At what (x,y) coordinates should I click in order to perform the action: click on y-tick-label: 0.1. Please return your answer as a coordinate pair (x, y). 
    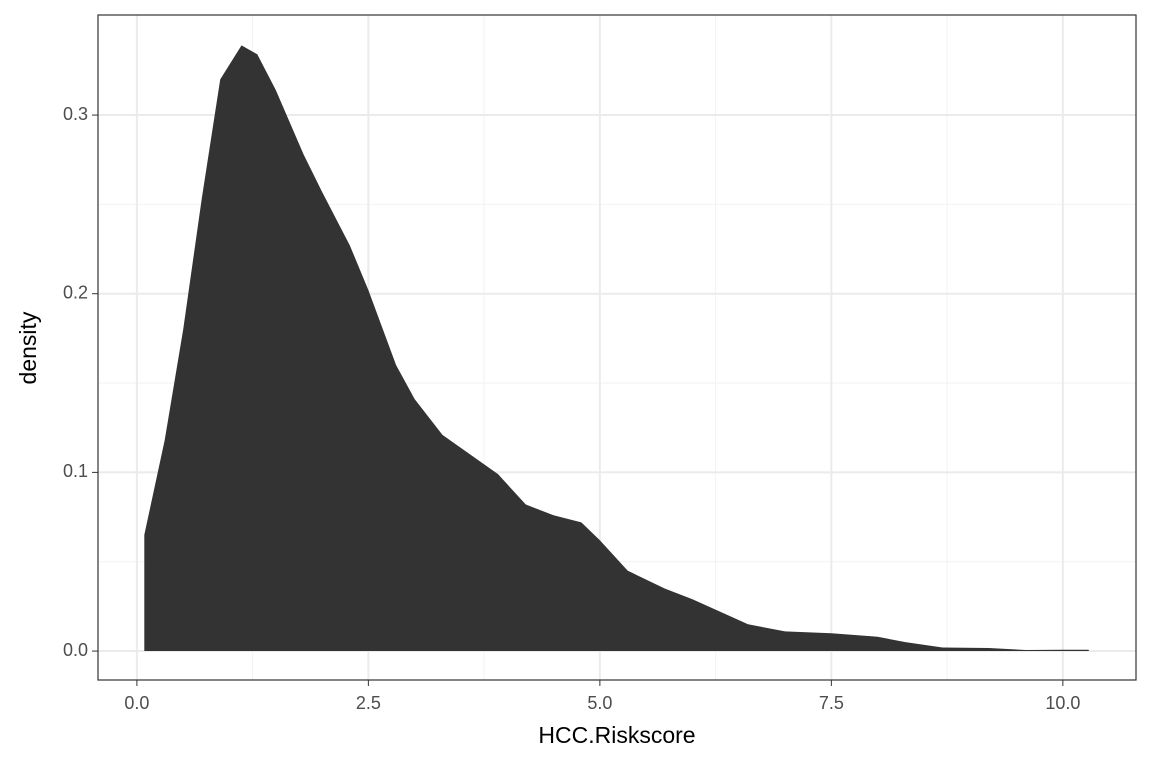
    Looking at the image, I should click on (75, 471).